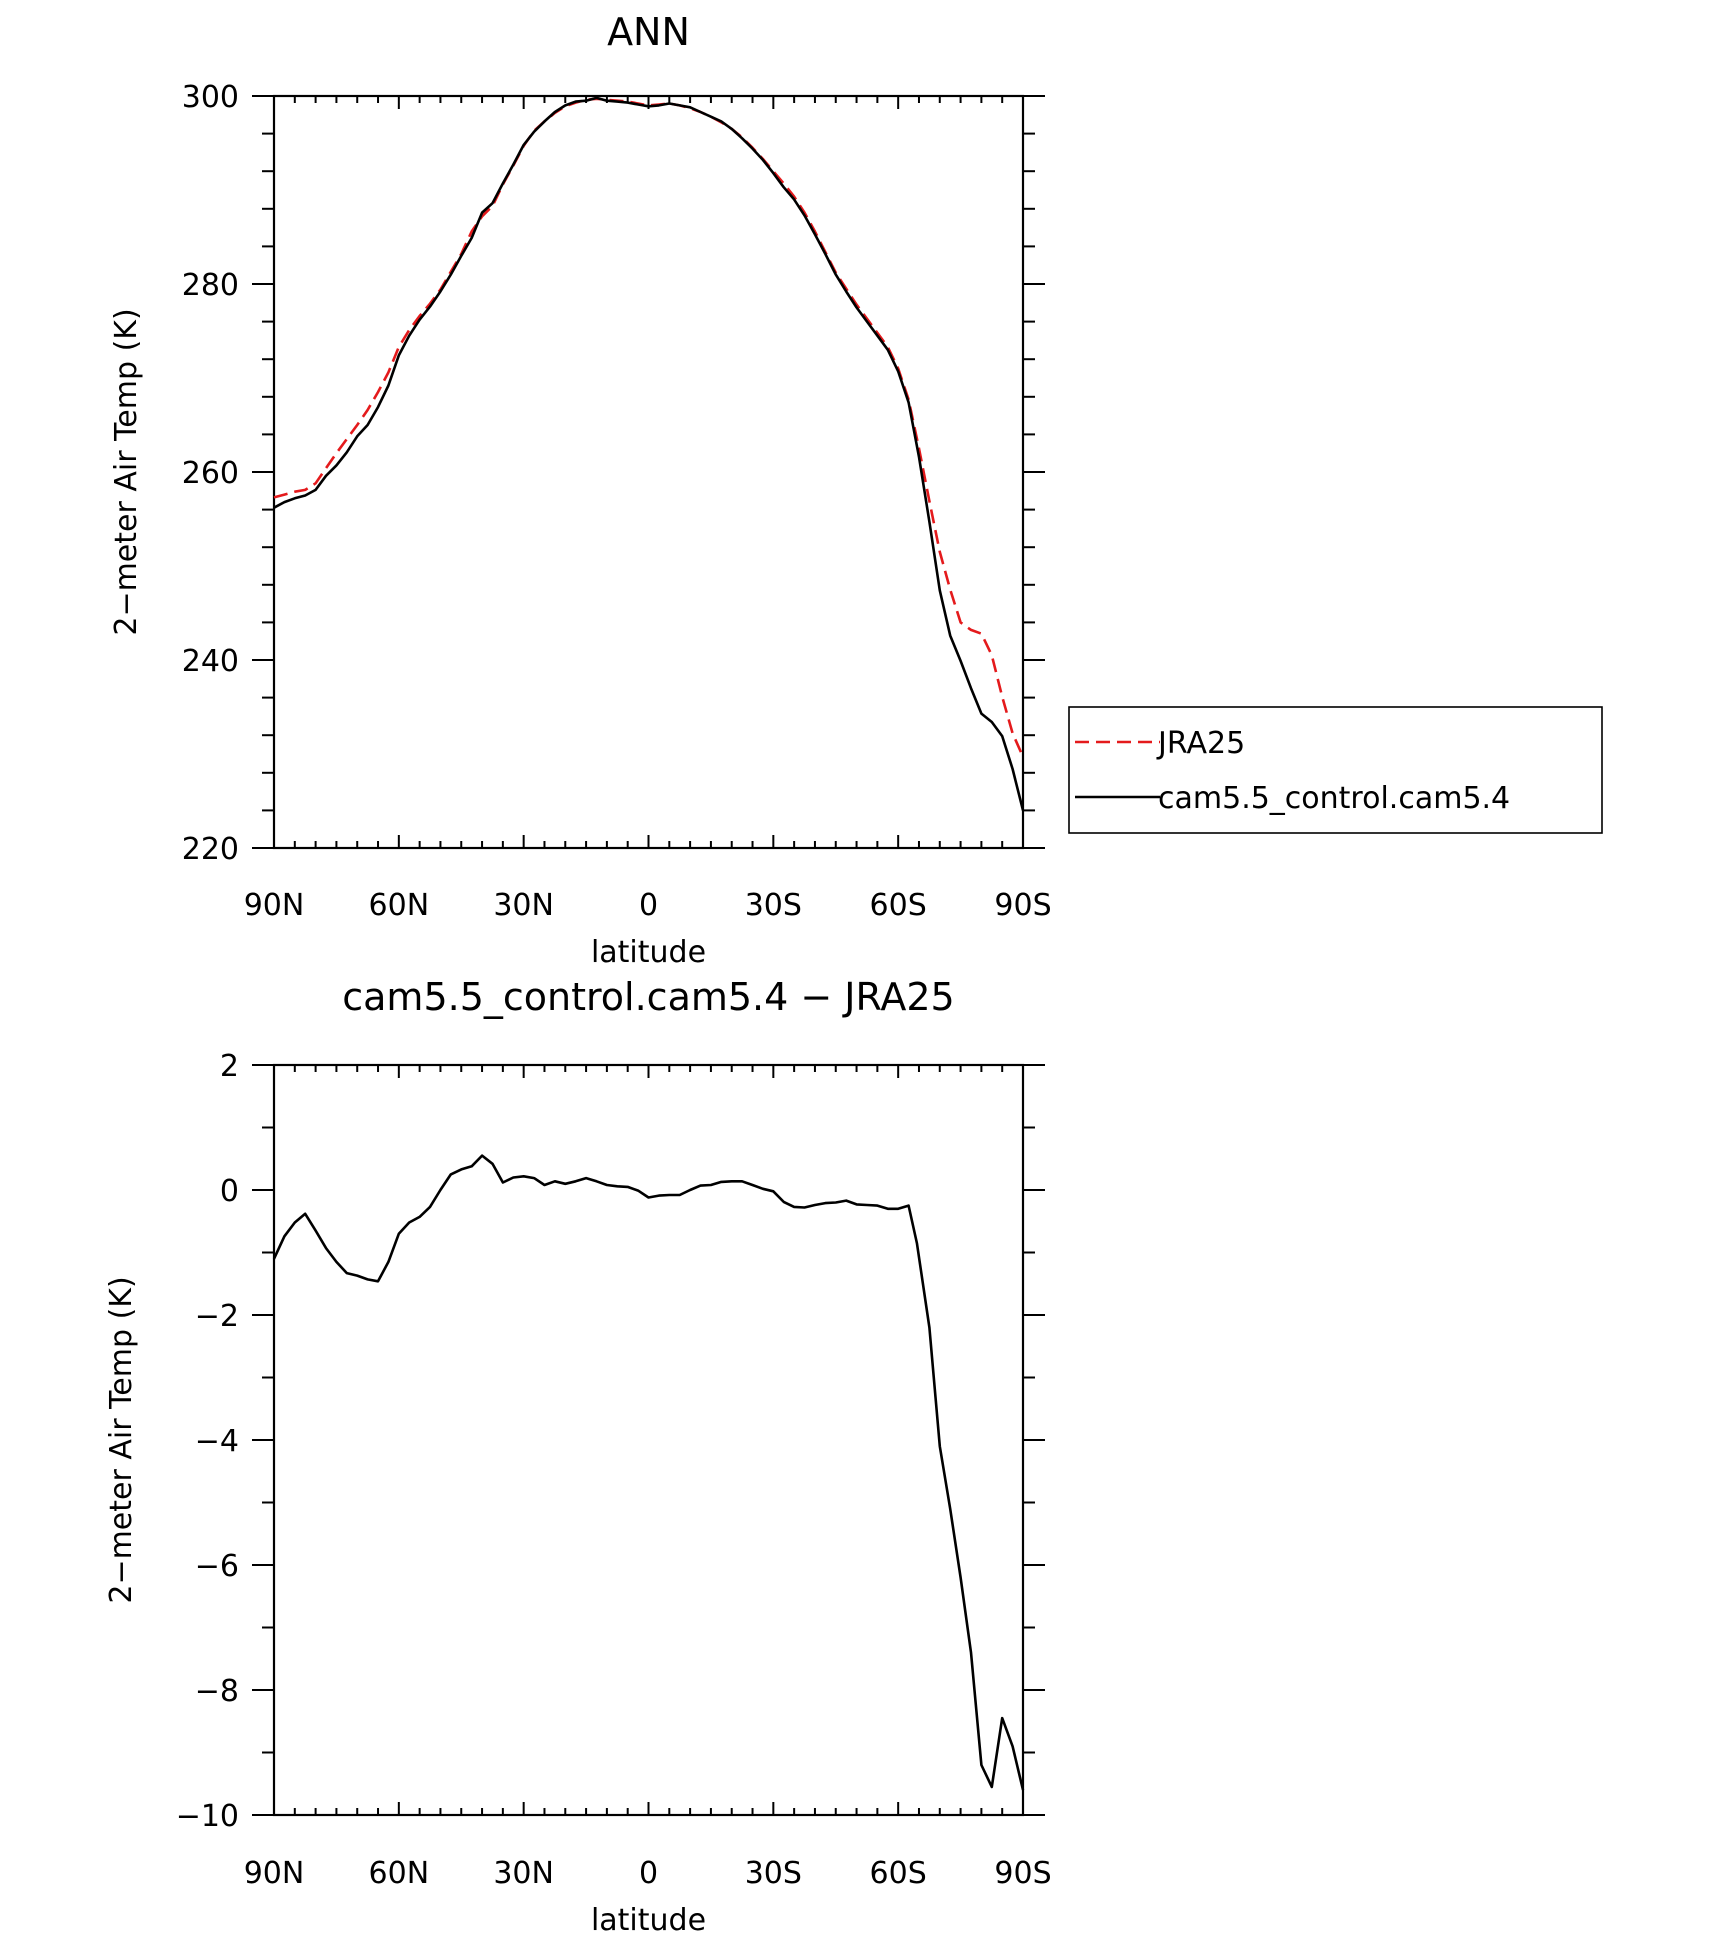  Describe the element at coordinates (1200, 743) in the screenshot. I see `legend-label: JRA25` at that location.